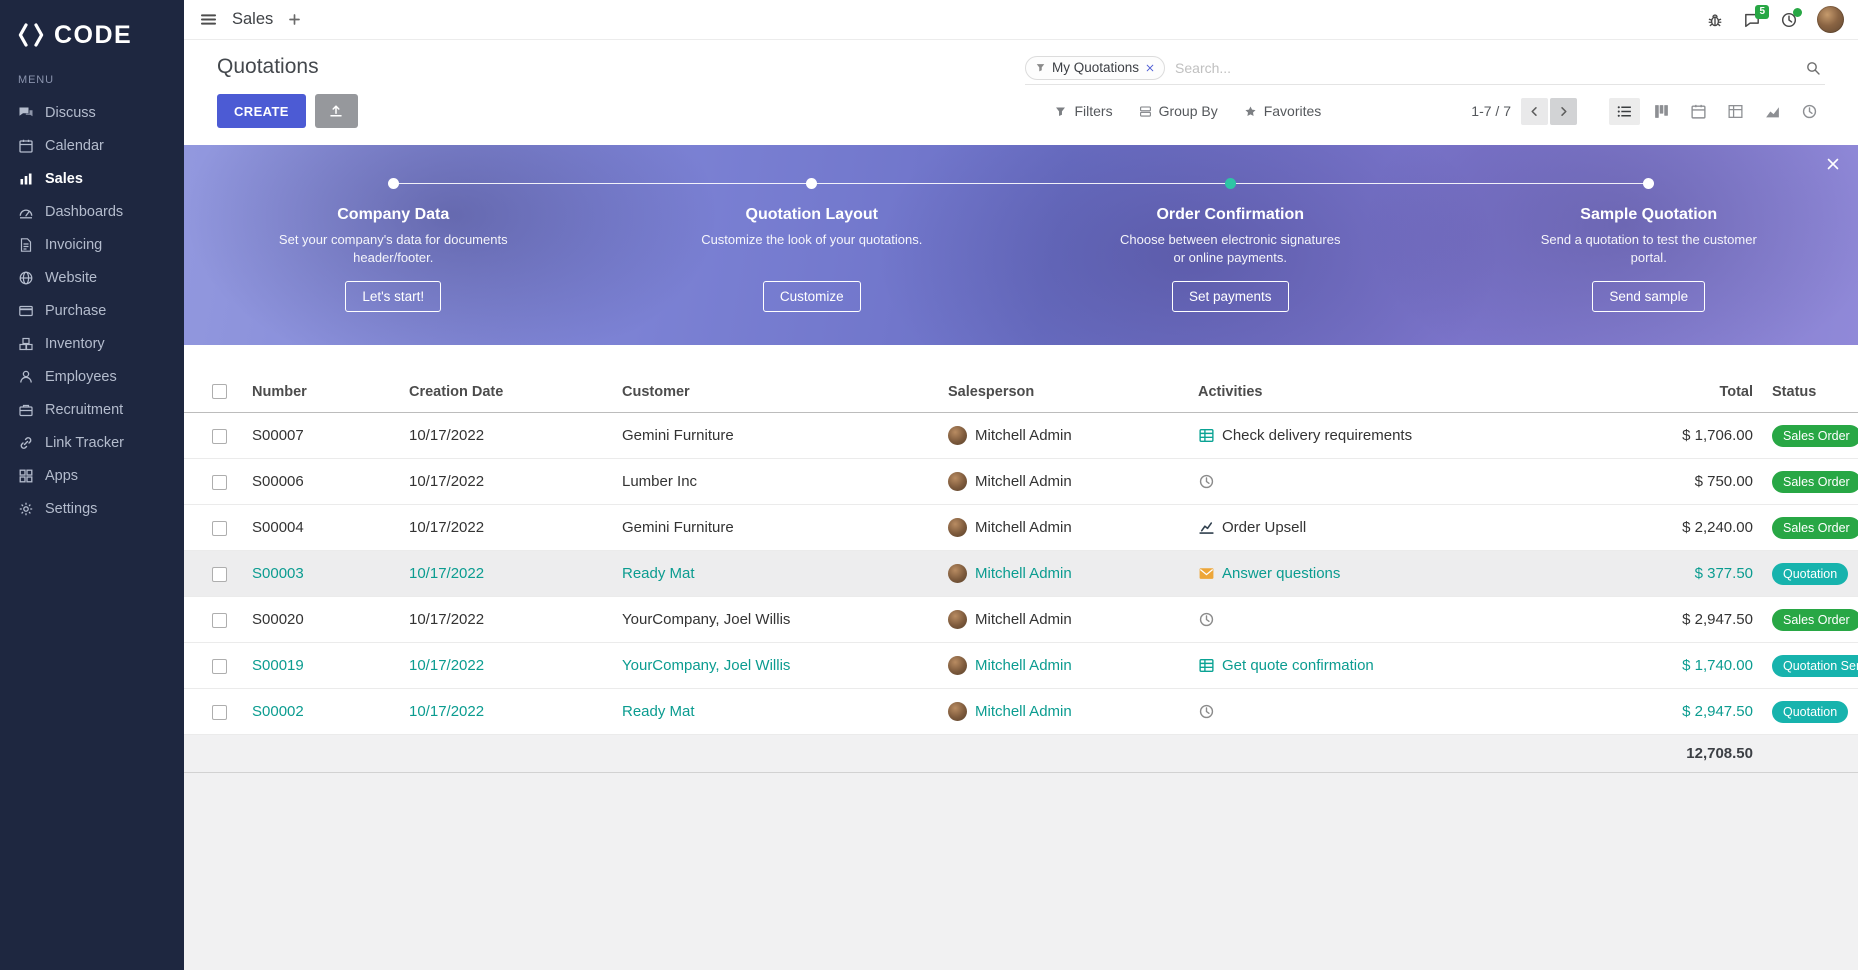 The image size is (1858, 970). What do you see at coordinates (1230, 296) in the screenshot?
I see `step-action-button: Set payments` at bounding box center [1230, 296].